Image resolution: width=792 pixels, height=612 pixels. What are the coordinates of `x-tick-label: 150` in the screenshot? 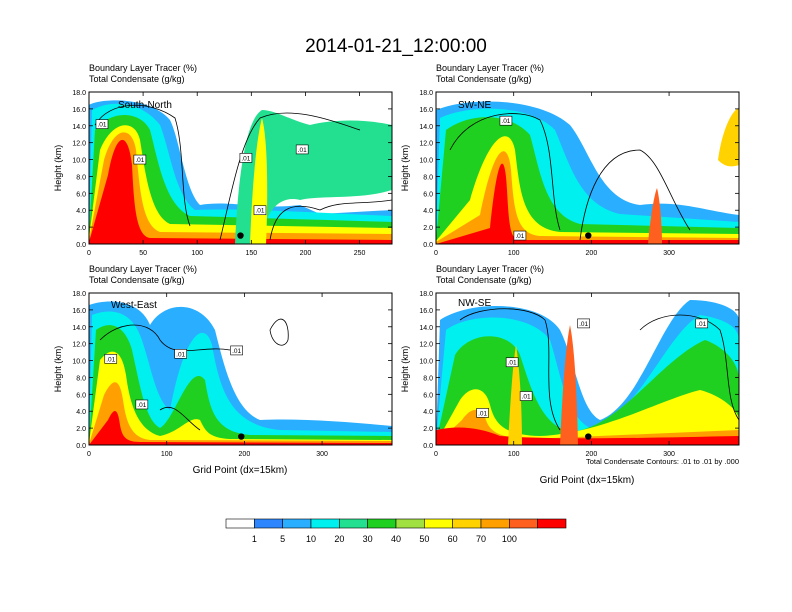 It's located at (251, 253).